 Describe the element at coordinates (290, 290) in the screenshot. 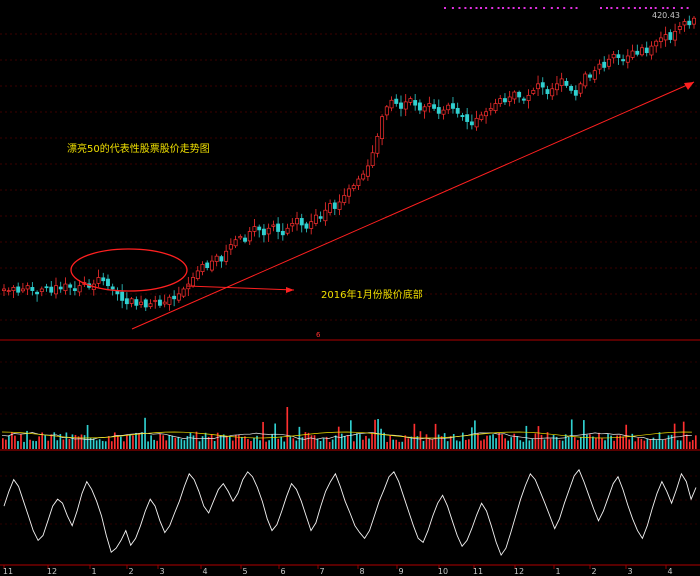

I see `bottom-arrow-head` at that location.